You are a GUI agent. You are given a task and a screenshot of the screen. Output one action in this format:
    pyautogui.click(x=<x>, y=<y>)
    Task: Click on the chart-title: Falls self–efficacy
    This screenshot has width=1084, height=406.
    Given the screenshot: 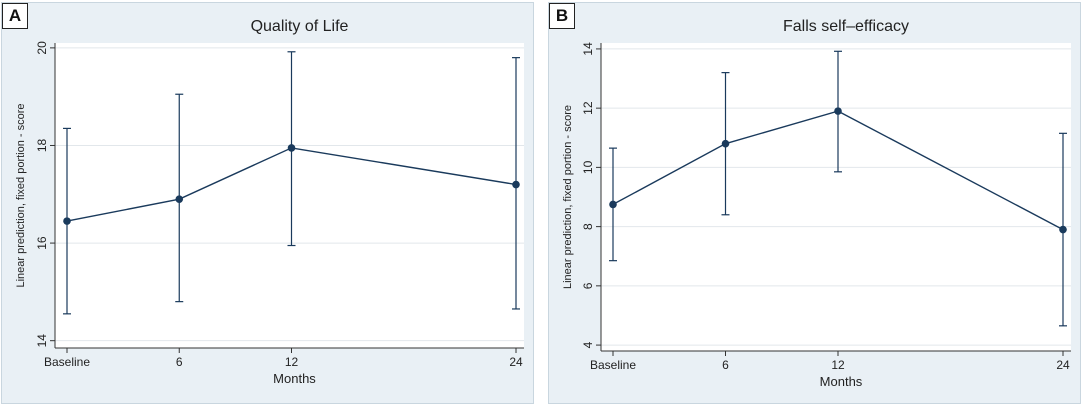 What is the action you would take?
    pyautogui.click(x=846, y=26)
    